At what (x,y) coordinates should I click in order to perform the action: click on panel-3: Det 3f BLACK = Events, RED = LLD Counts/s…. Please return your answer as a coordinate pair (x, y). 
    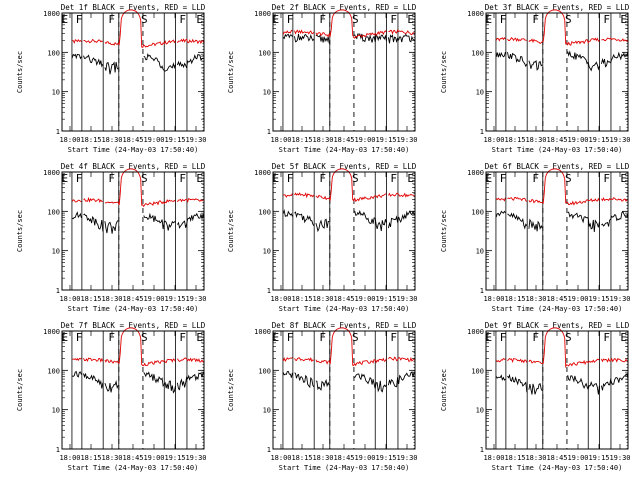
    Looking at the image, I should click on (535, 78).